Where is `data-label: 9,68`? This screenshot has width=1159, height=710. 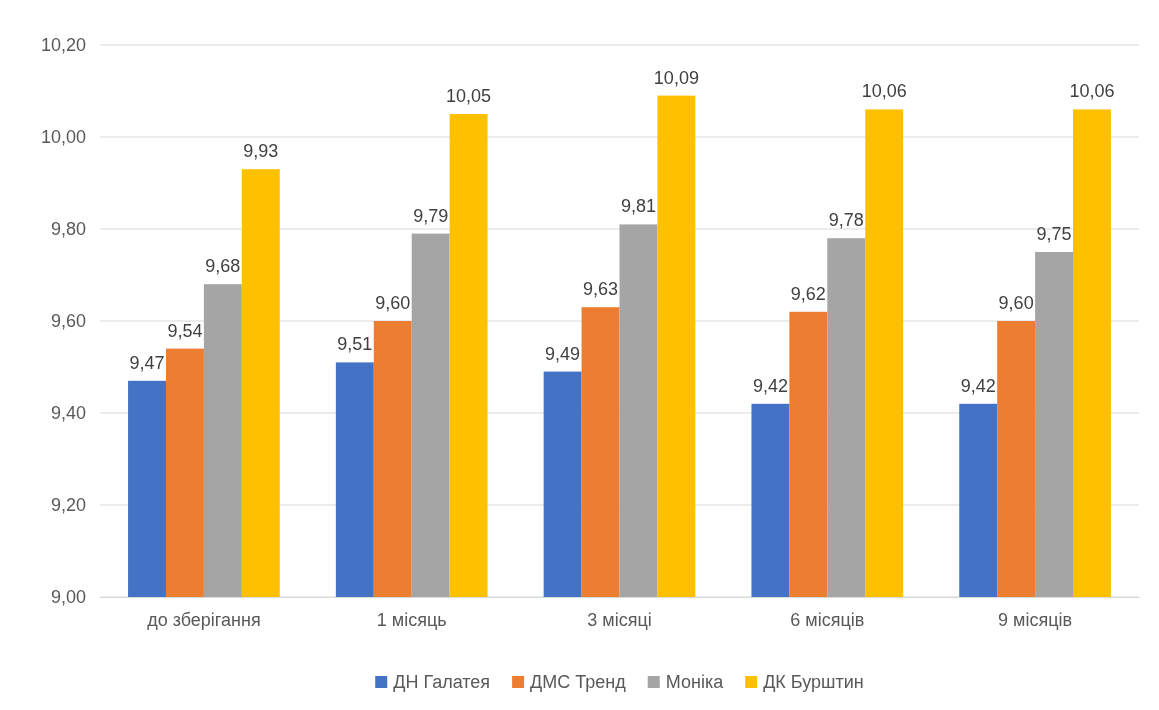
data-label: 9,68 is located at coordinates (223, 266).